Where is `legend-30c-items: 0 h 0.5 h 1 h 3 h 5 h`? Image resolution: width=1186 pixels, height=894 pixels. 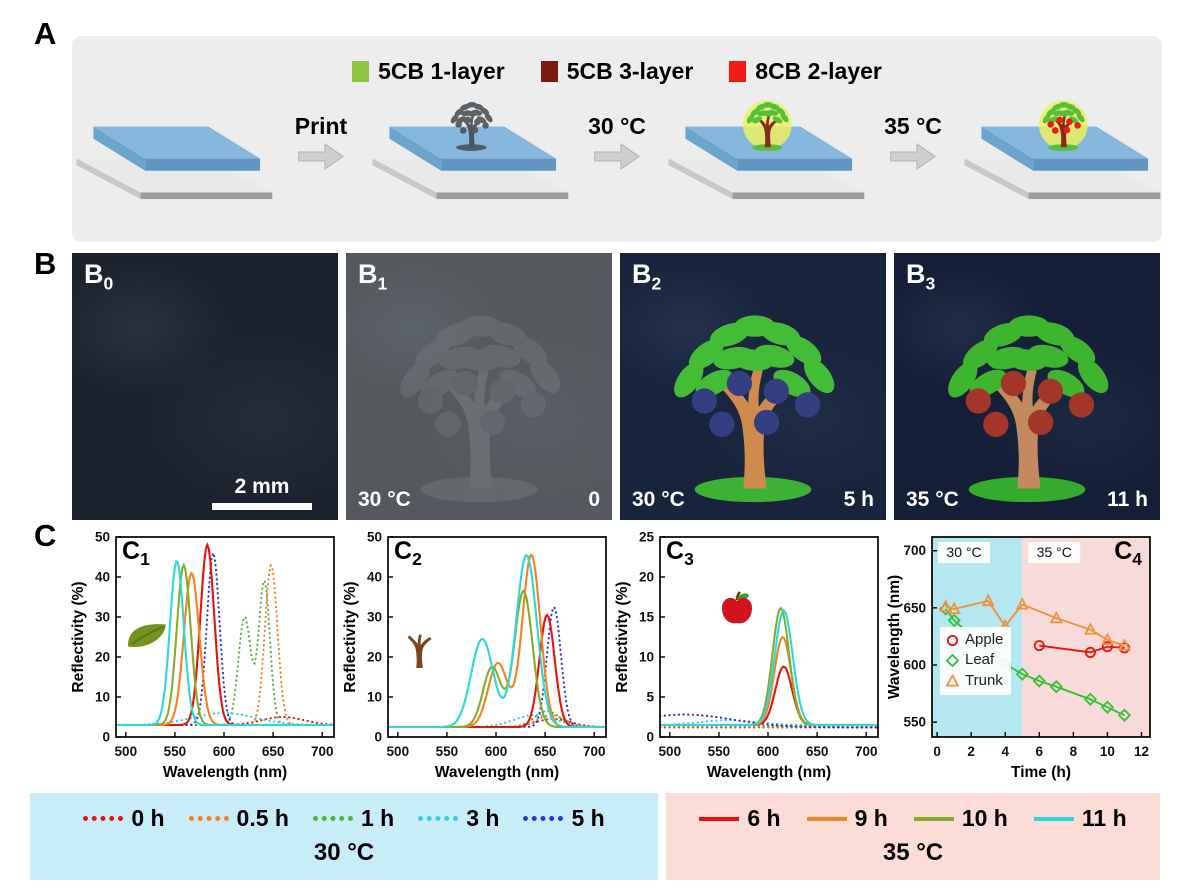
legend-30c-items: 0 h 0.5 h 1 h 3 h 5 h is located at coordinates (344, 818).